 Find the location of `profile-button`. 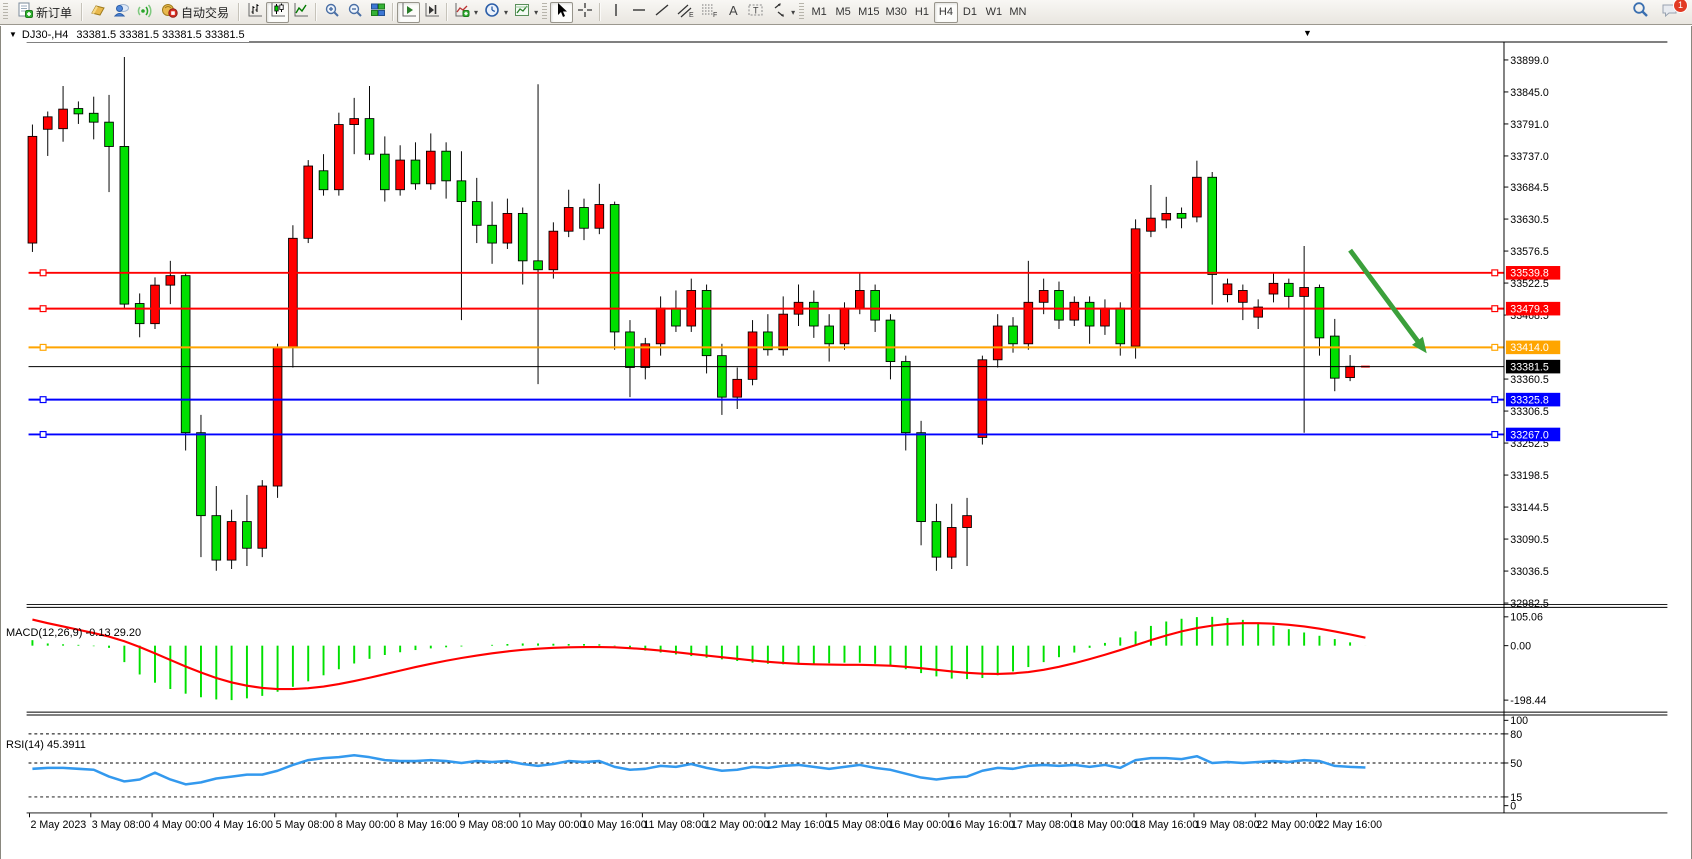

profile-button is located at coordinates (97, 12).